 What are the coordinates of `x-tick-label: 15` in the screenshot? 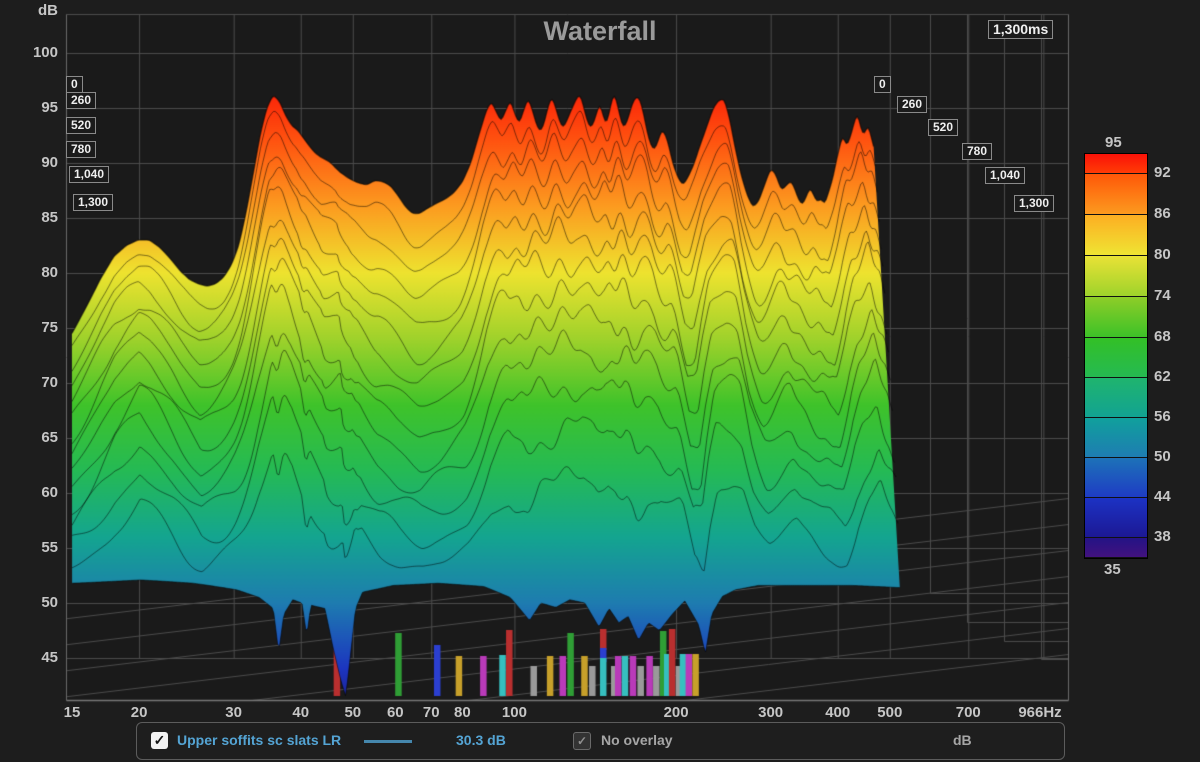 It's located at (72, 712).